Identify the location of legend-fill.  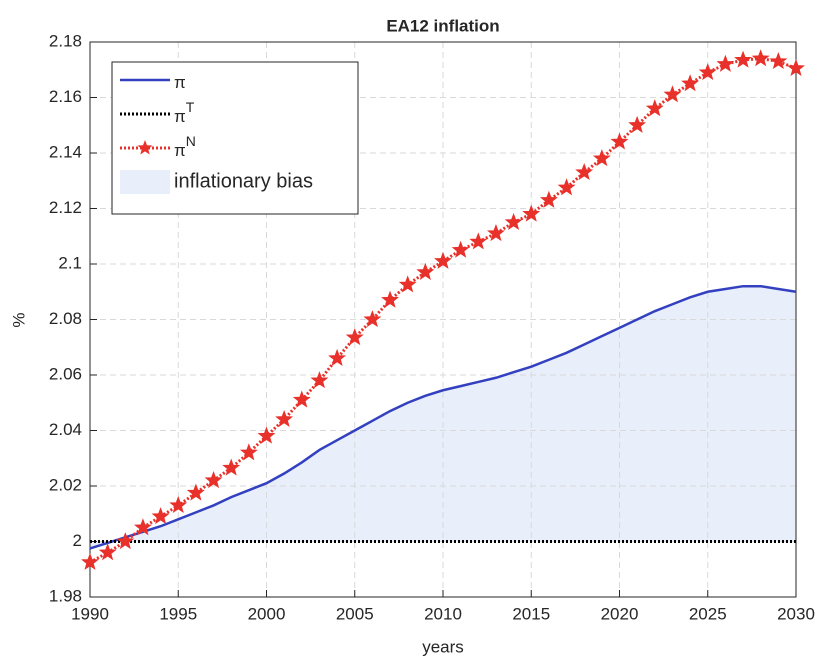
(145, 182).